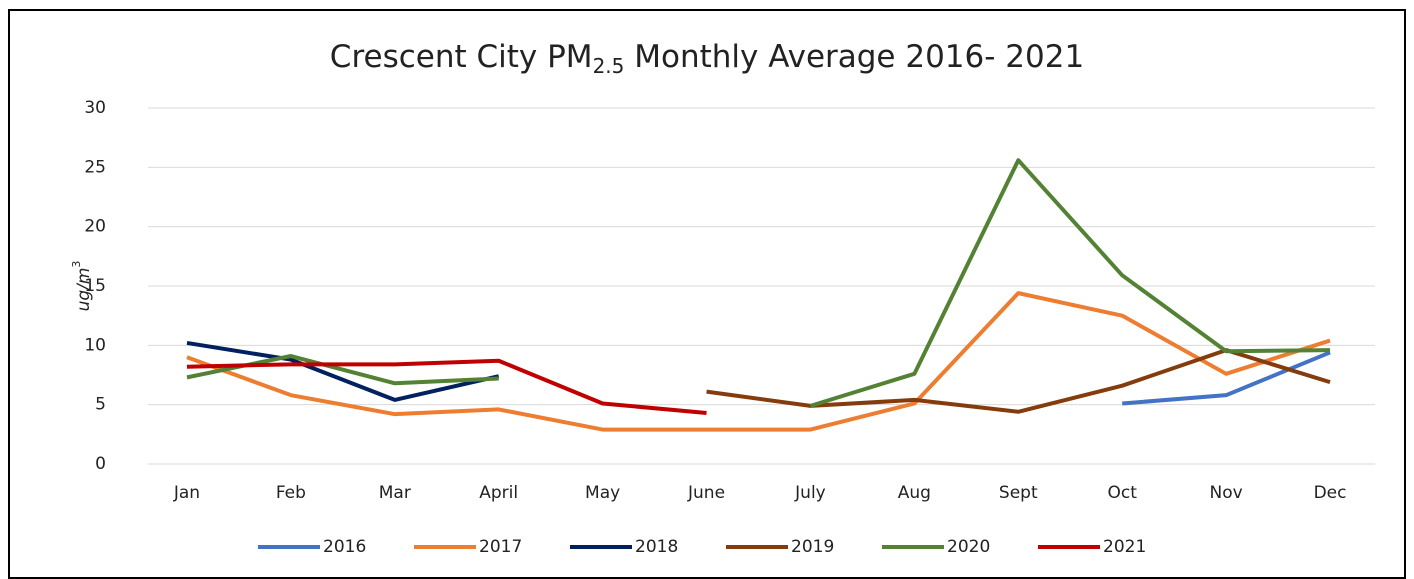 Image resolution: width=1414 pixels, height=579 pixels. Describe the element at coordinates (1226, 493) in the screenshot. I see `x-tick-label: Nov` at that location.